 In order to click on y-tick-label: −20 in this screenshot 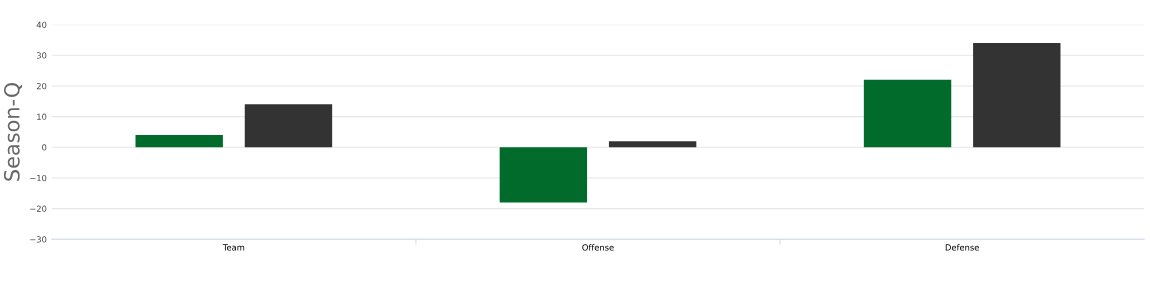, I will do `click(38, 208)`.